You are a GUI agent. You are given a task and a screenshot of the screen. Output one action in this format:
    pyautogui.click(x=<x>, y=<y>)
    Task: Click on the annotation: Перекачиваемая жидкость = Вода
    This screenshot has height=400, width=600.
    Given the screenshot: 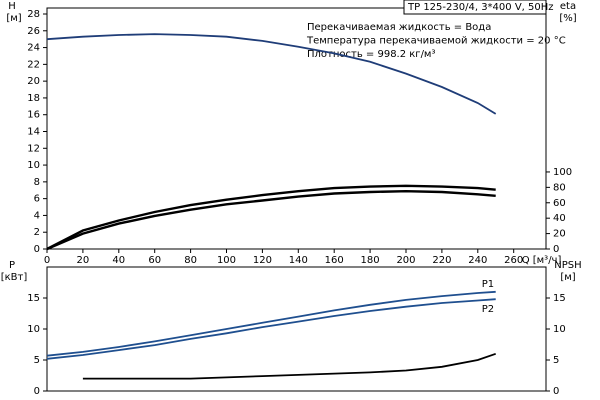 What is the action you would take?
    pyautogui.click(x=399, y=27)
    